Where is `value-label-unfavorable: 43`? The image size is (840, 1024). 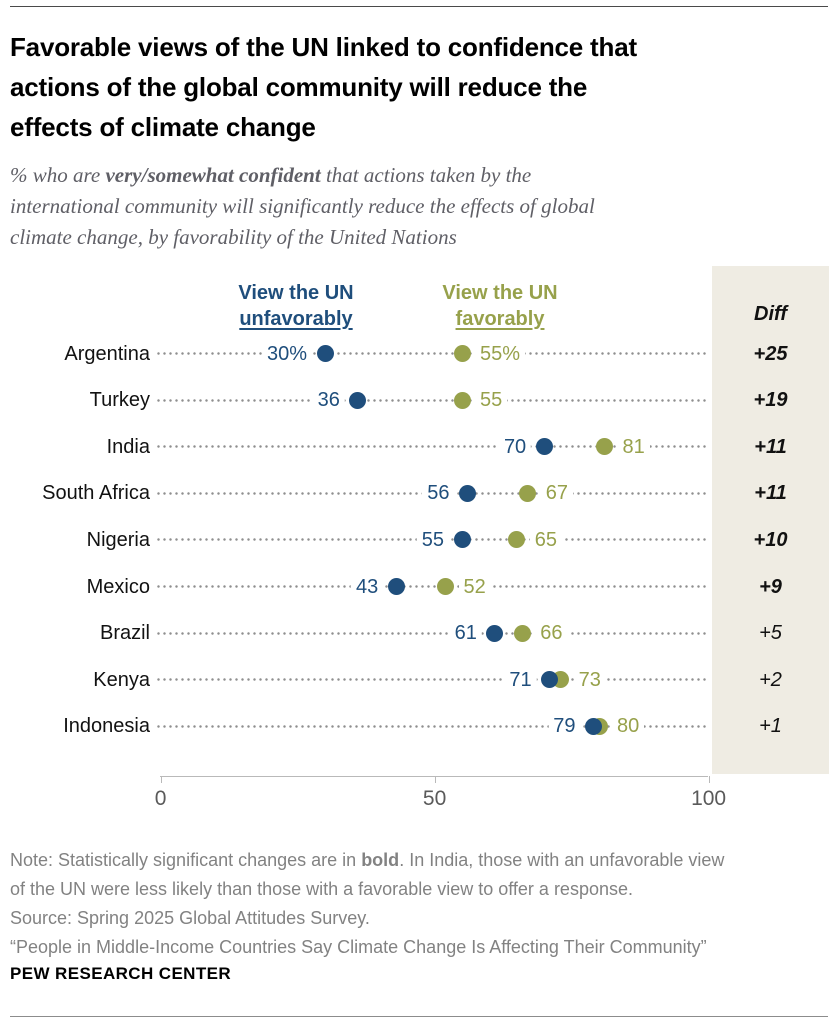 value-label-unfavorable: 43 is located at coordinates (367, 586).